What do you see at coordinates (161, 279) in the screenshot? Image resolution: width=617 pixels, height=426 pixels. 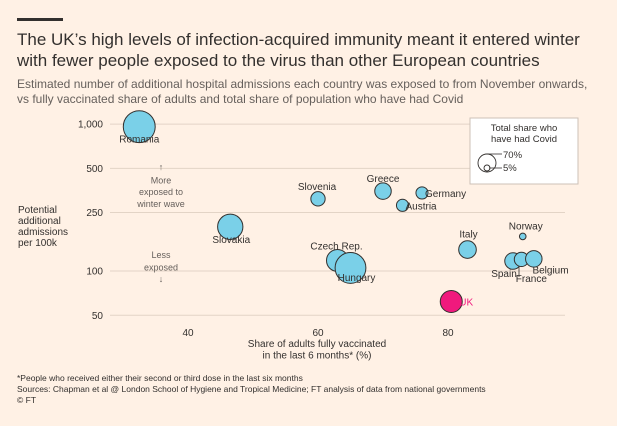 I see `arrow-down-icon: ↓` at bounding box center [161, 279].